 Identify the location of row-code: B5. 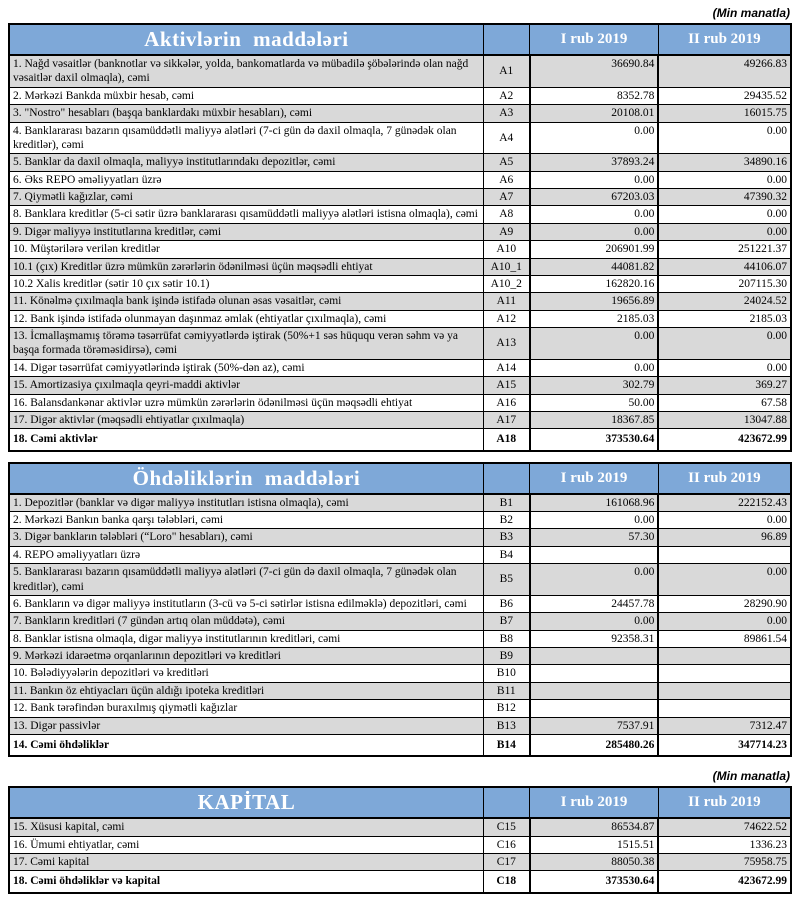
(506, 579).